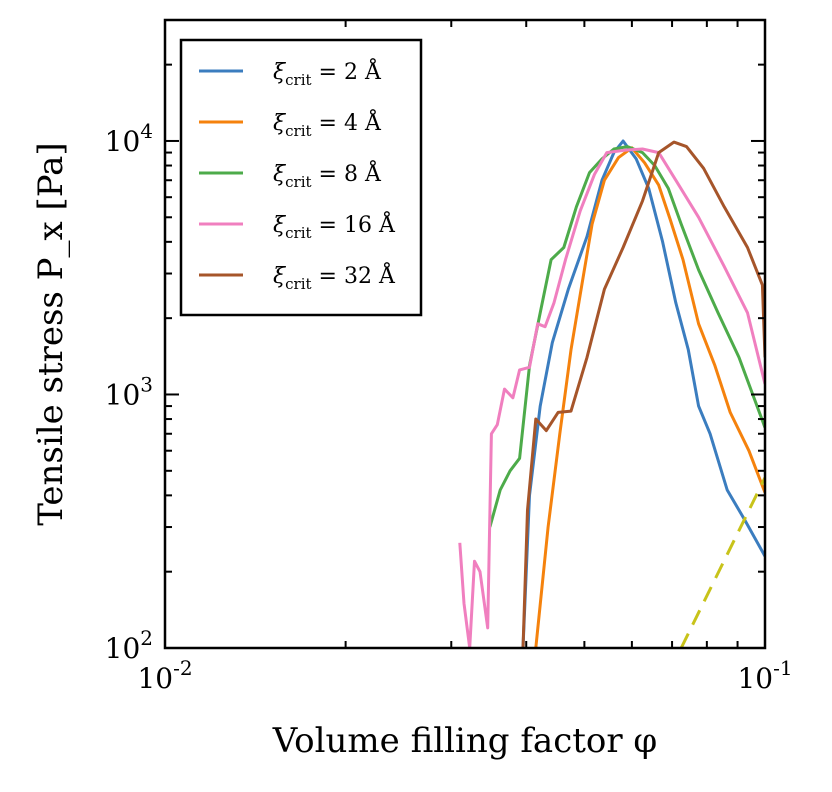 The image size is (832, 792). What do you see at coordinates (334, 277) in the screenshot?
I see `legend-label: ξcrit = 32 Å` at bounding box center [334, 277].